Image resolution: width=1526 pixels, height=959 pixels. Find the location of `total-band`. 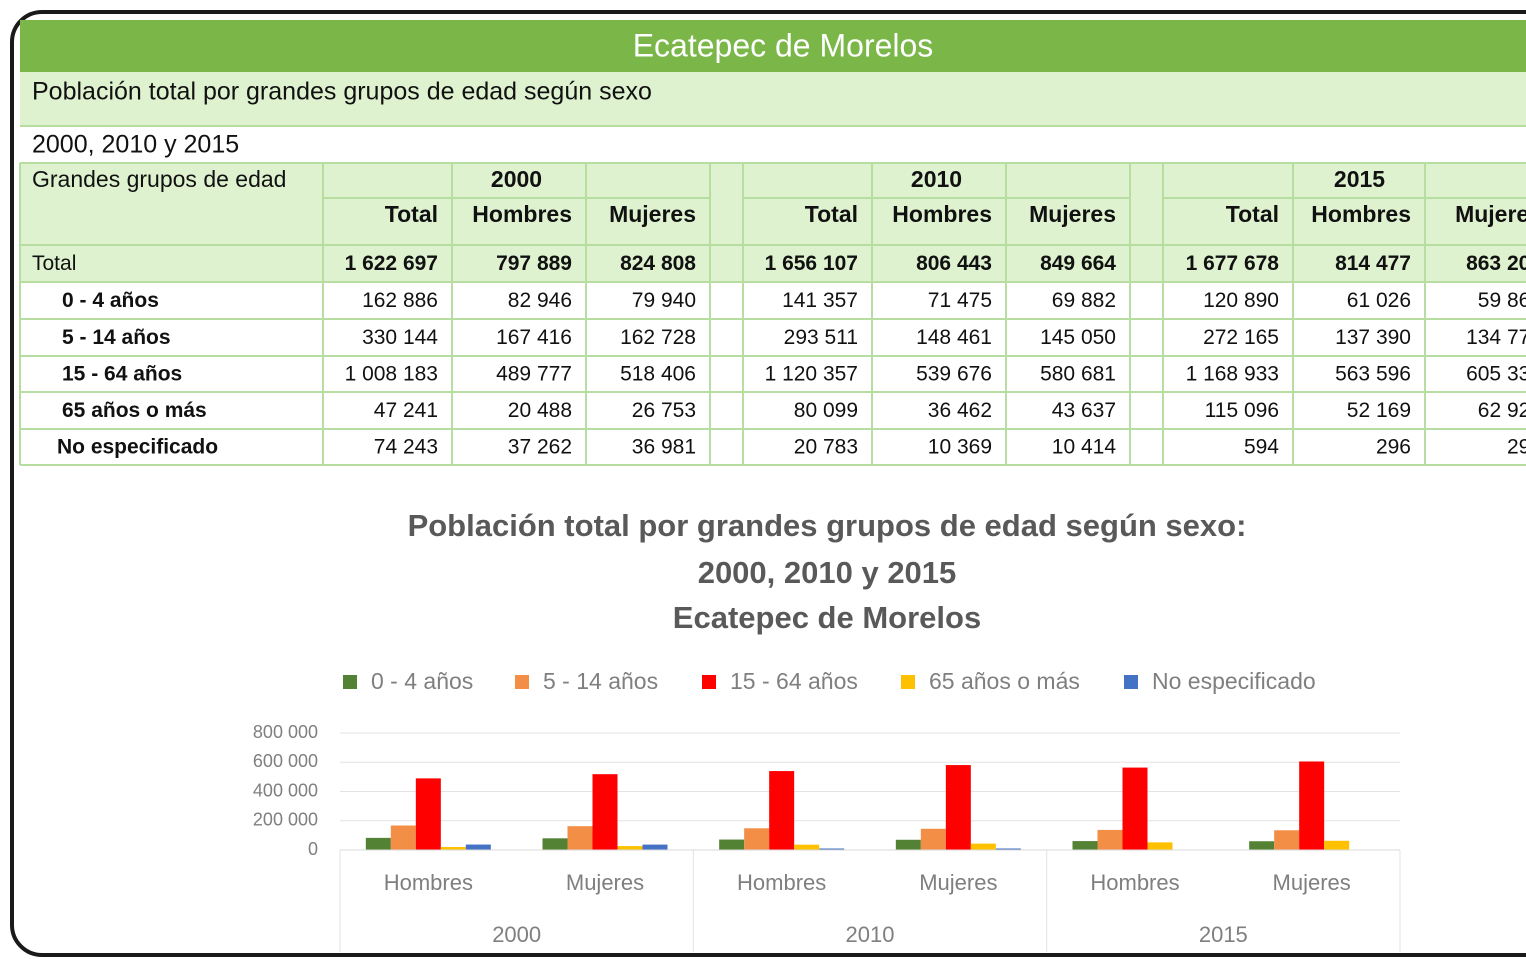

total-band is located at coordinates (773, 263).